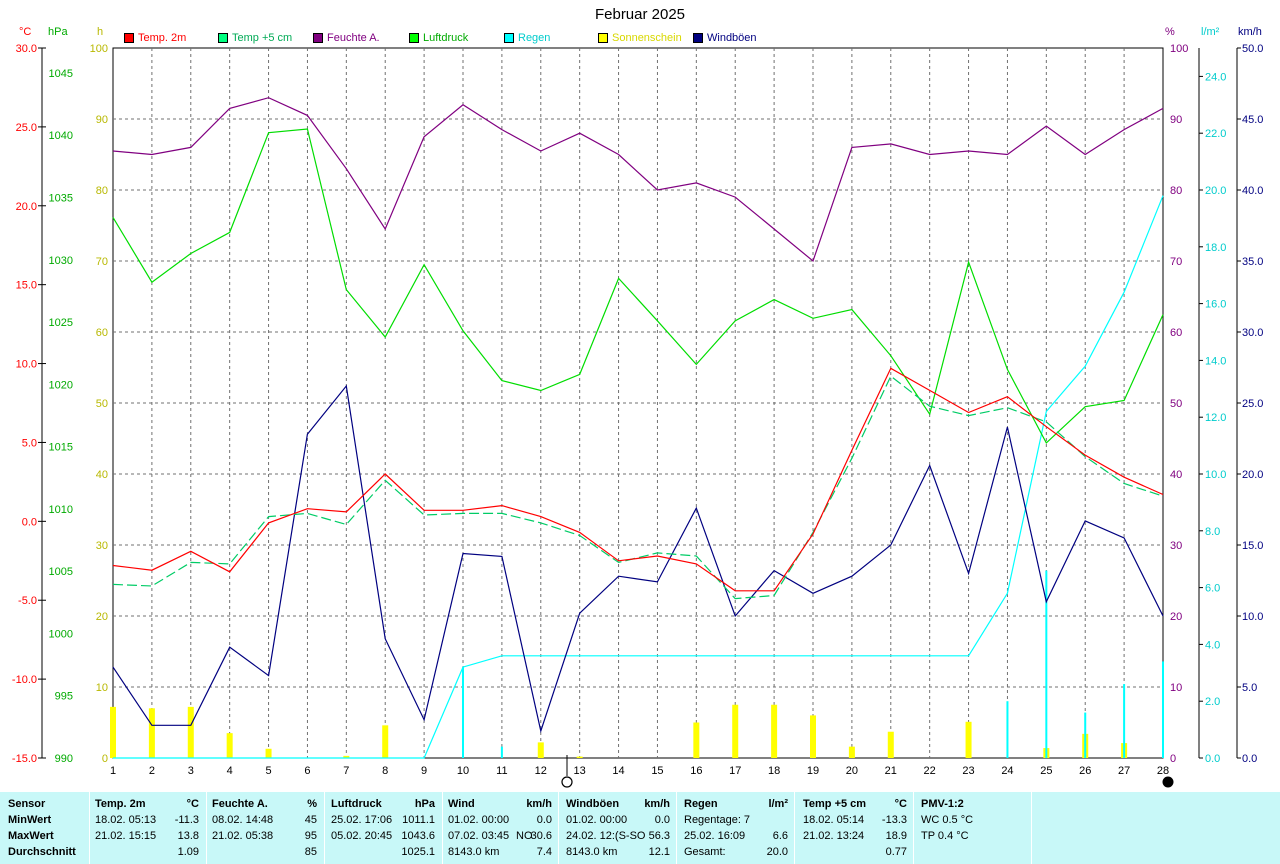  What do you see at coordinates (99, 49) in the screenshot?
I see `hours-tick-label: 100` at bounding box center [99, 49].